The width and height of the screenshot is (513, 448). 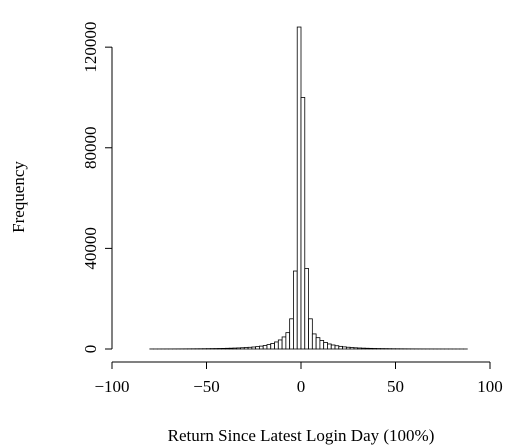 I want to click on y-axis-label: Frequency, so click(x=18, y=197).